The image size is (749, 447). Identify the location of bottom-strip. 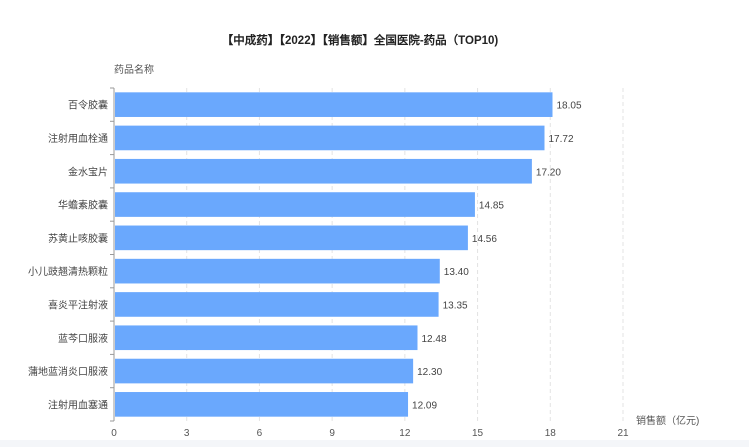
(374, 443).